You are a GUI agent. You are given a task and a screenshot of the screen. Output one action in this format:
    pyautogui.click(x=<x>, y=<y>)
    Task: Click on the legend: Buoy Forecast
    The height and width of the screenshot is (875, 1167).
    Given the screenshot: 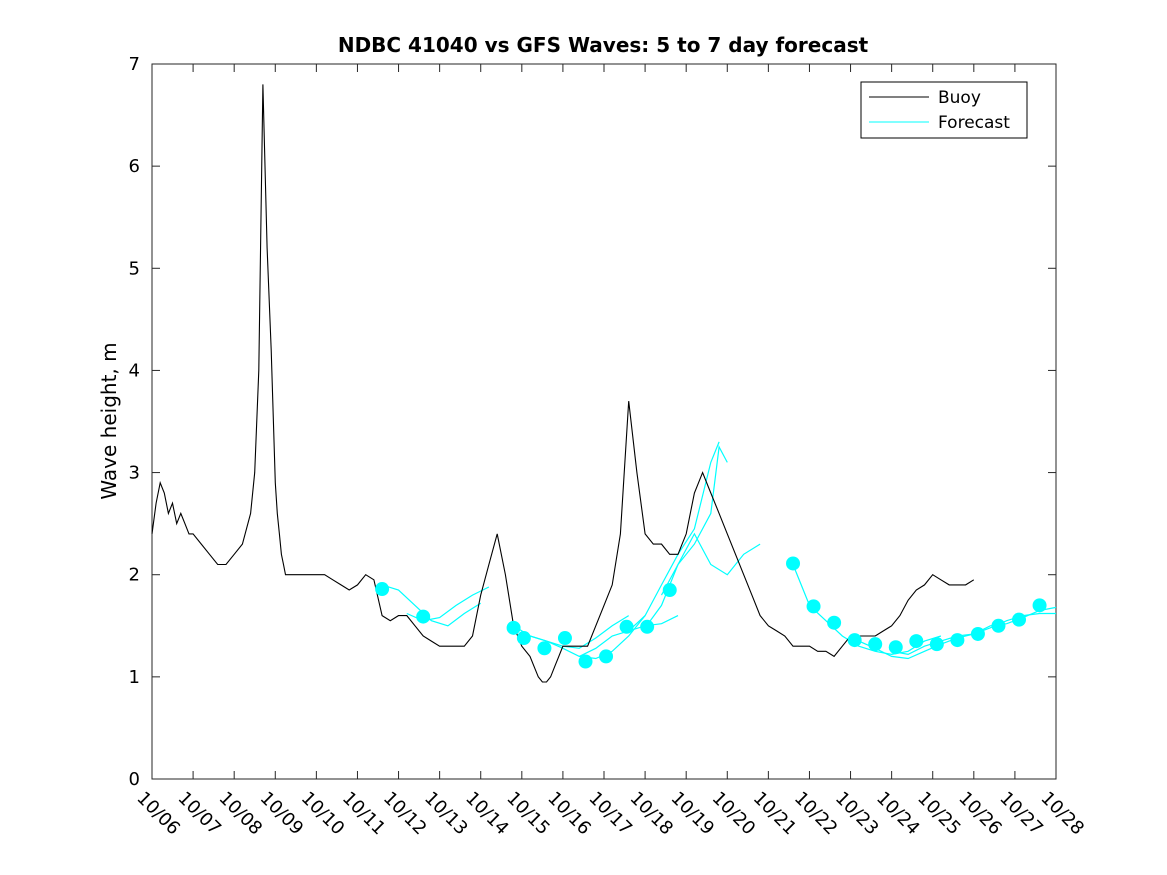 What is the action you would take?
    pyautogui.click(x=944, y=110)
    